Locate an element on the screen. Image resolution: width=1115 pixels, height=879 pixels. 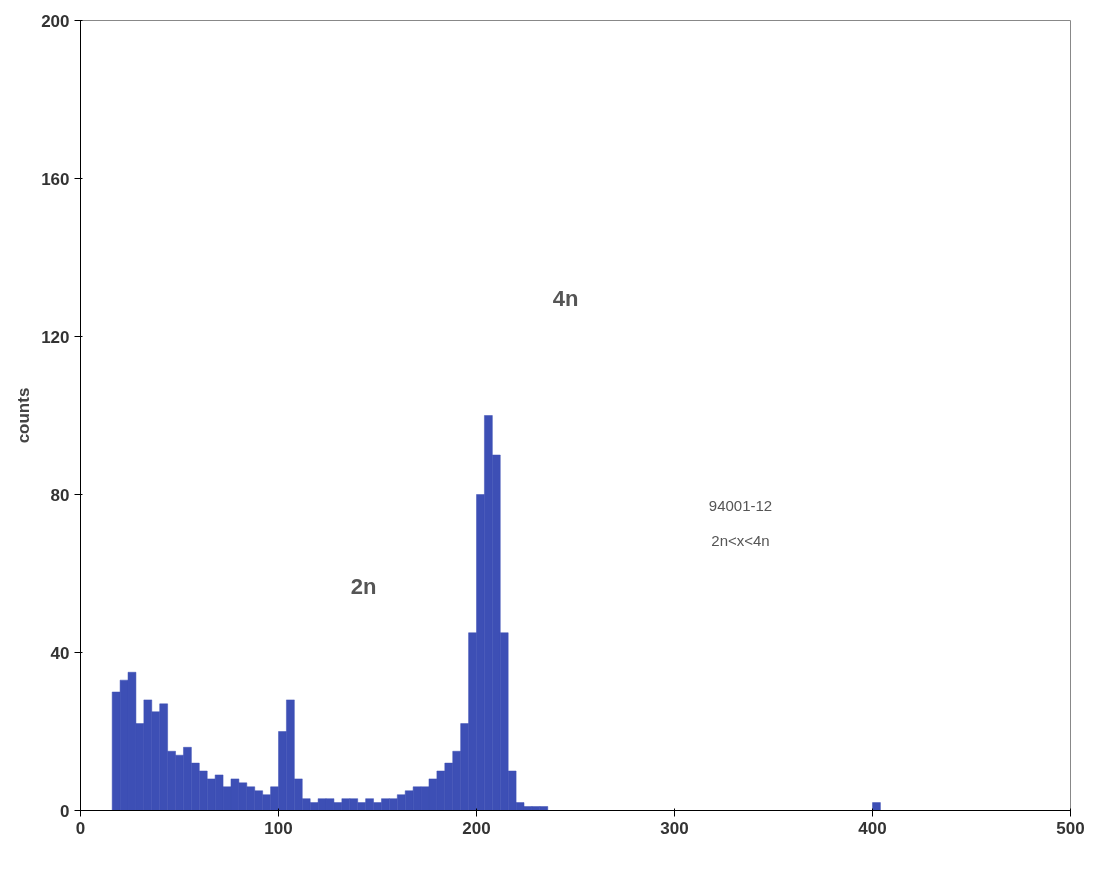
y-tick-label: 160 is located at coordinates (55, 179).